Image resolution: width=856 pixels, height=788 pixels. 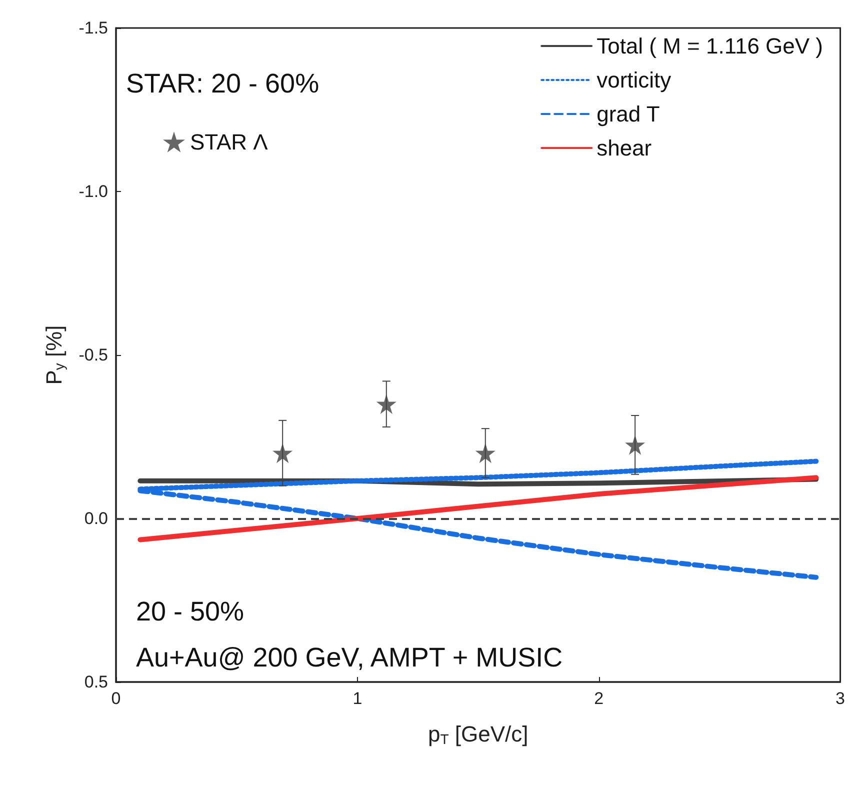 I want to click on annotation: Au+Au@ 200 GeV, AMPT + MUSIC, so click(x=349, y=657).